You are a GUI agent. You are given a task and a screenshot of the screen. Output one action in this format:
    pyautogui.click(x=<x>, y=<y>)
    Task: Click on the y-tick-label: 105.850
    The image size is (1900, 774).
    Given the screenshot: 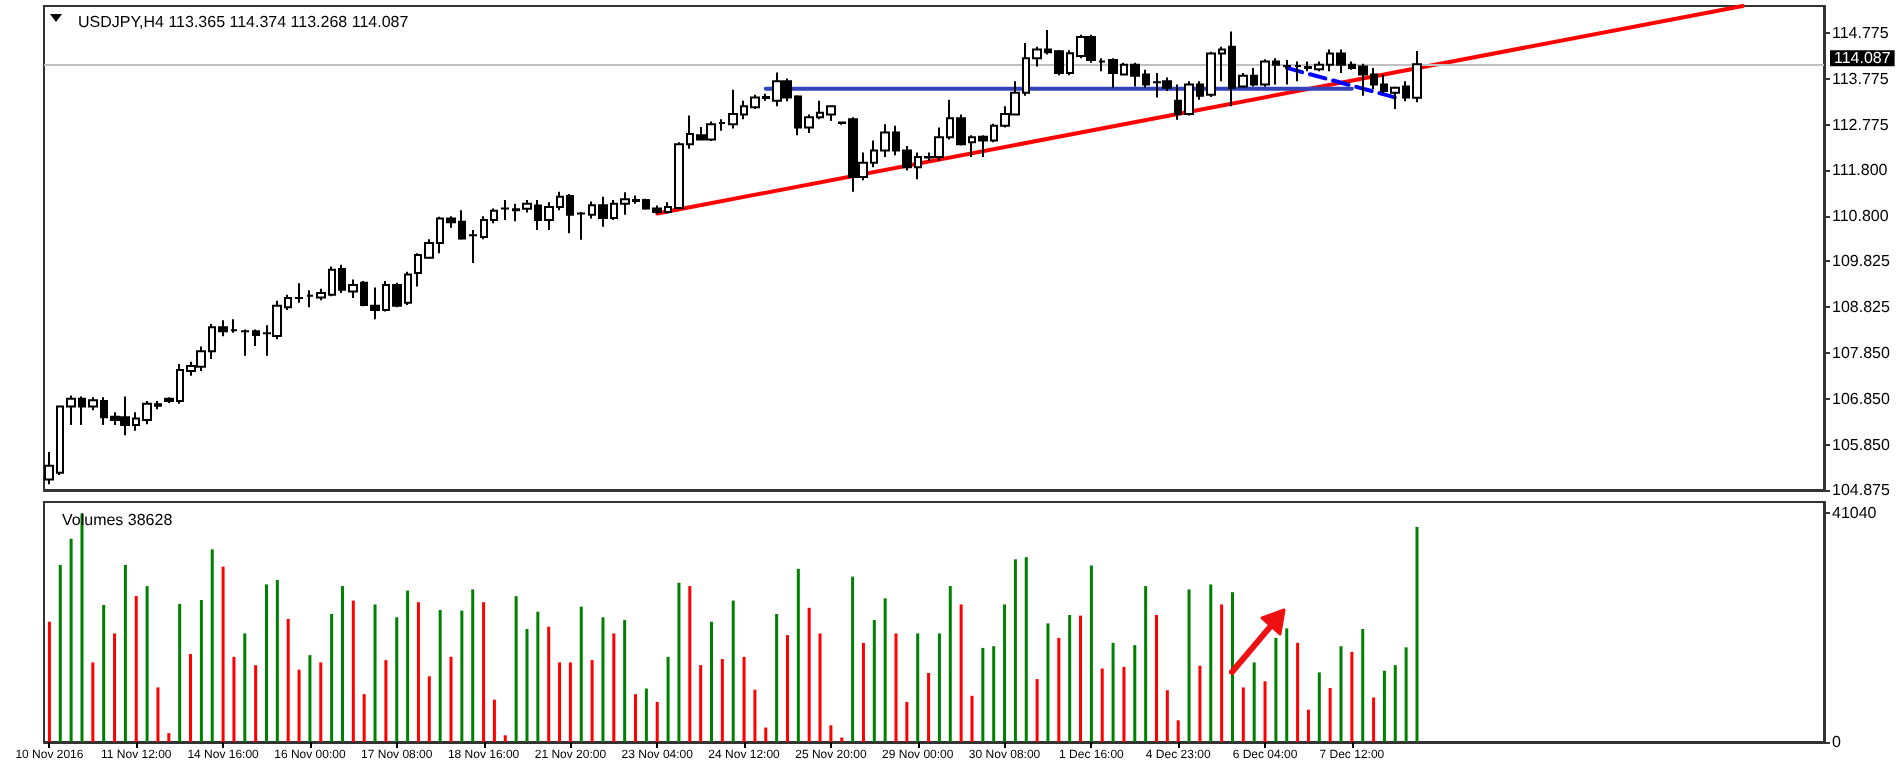 What is the action you would take?
    pyautogui.click(x=1861, y=444)
    